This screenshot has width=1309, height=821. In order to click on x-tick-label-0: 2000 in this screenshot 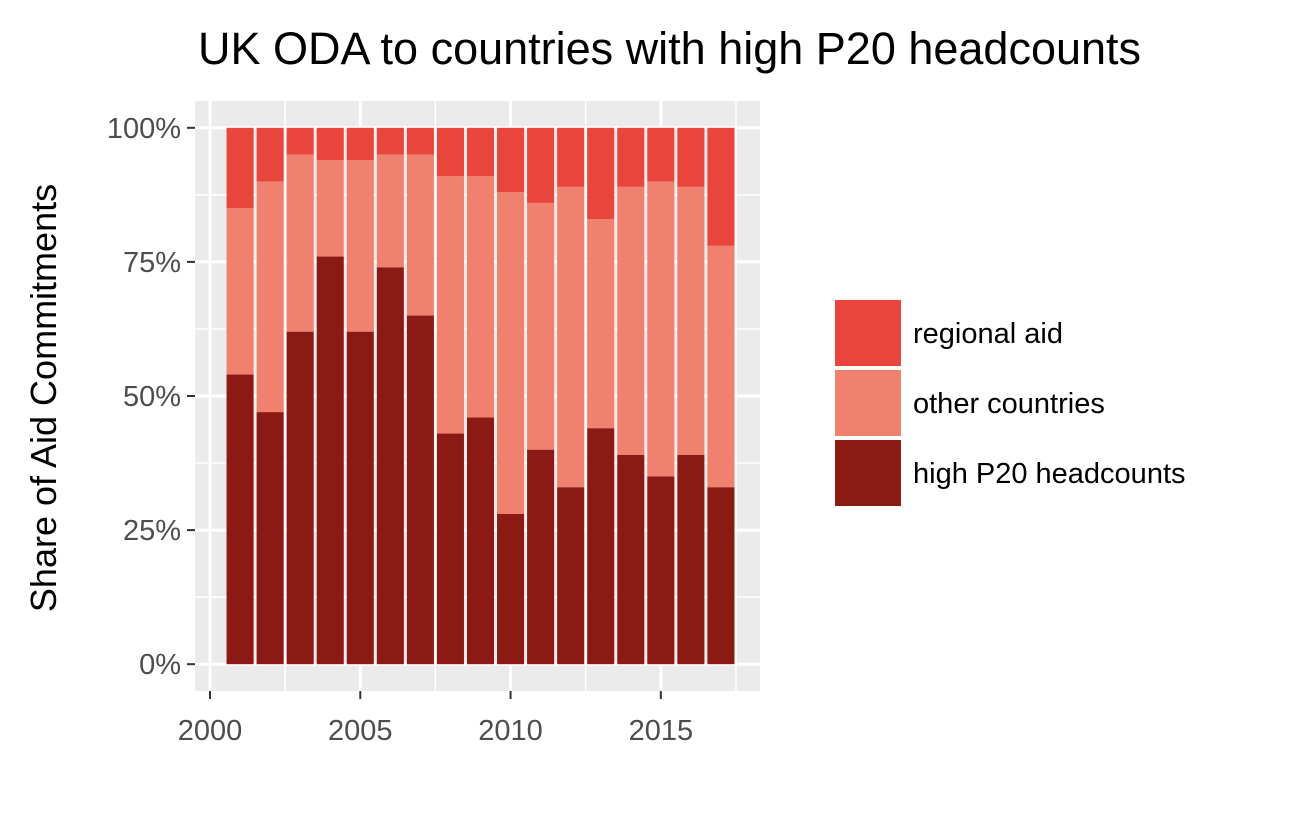, I will do `click(210, 731)`.